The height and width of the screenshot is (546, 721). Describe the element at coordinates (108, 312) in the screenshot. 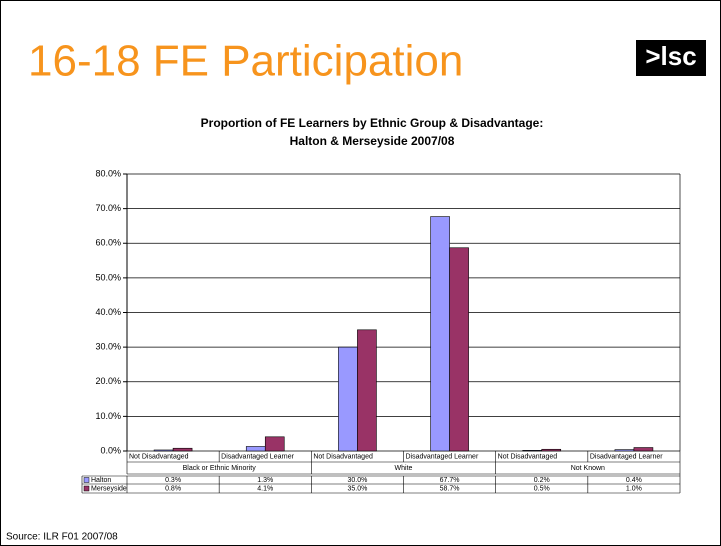

I see `y-tick-label: 40.0%` at that location.